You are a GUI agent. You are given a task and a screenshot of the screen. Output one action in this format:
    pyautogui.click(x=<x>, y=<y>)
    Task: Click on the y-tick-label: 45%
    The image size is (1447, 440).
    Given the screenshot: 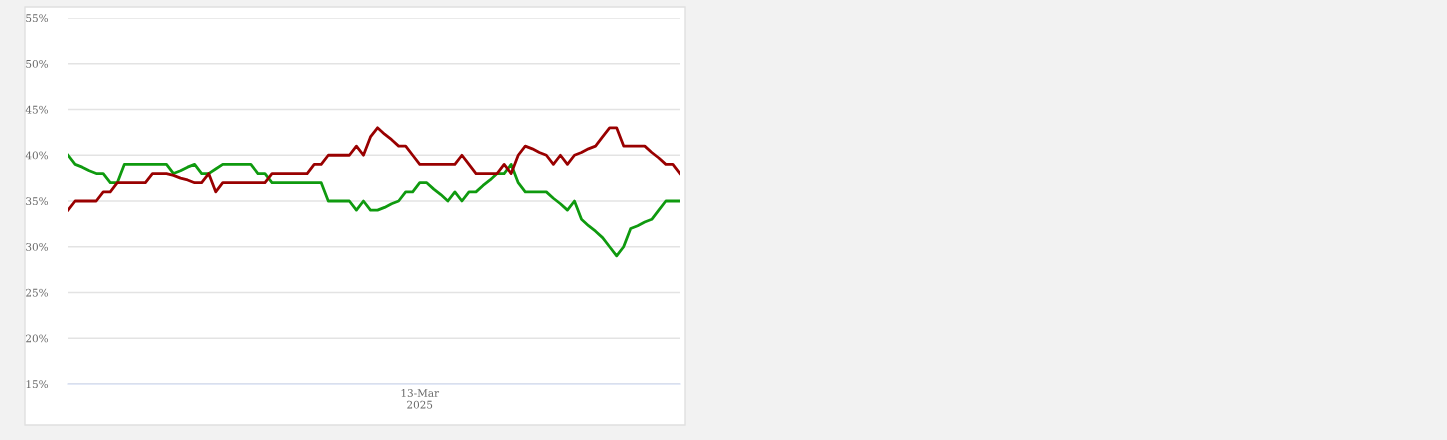 What is the action you would take?
    pyautogui.click(x=36, y=109)
    